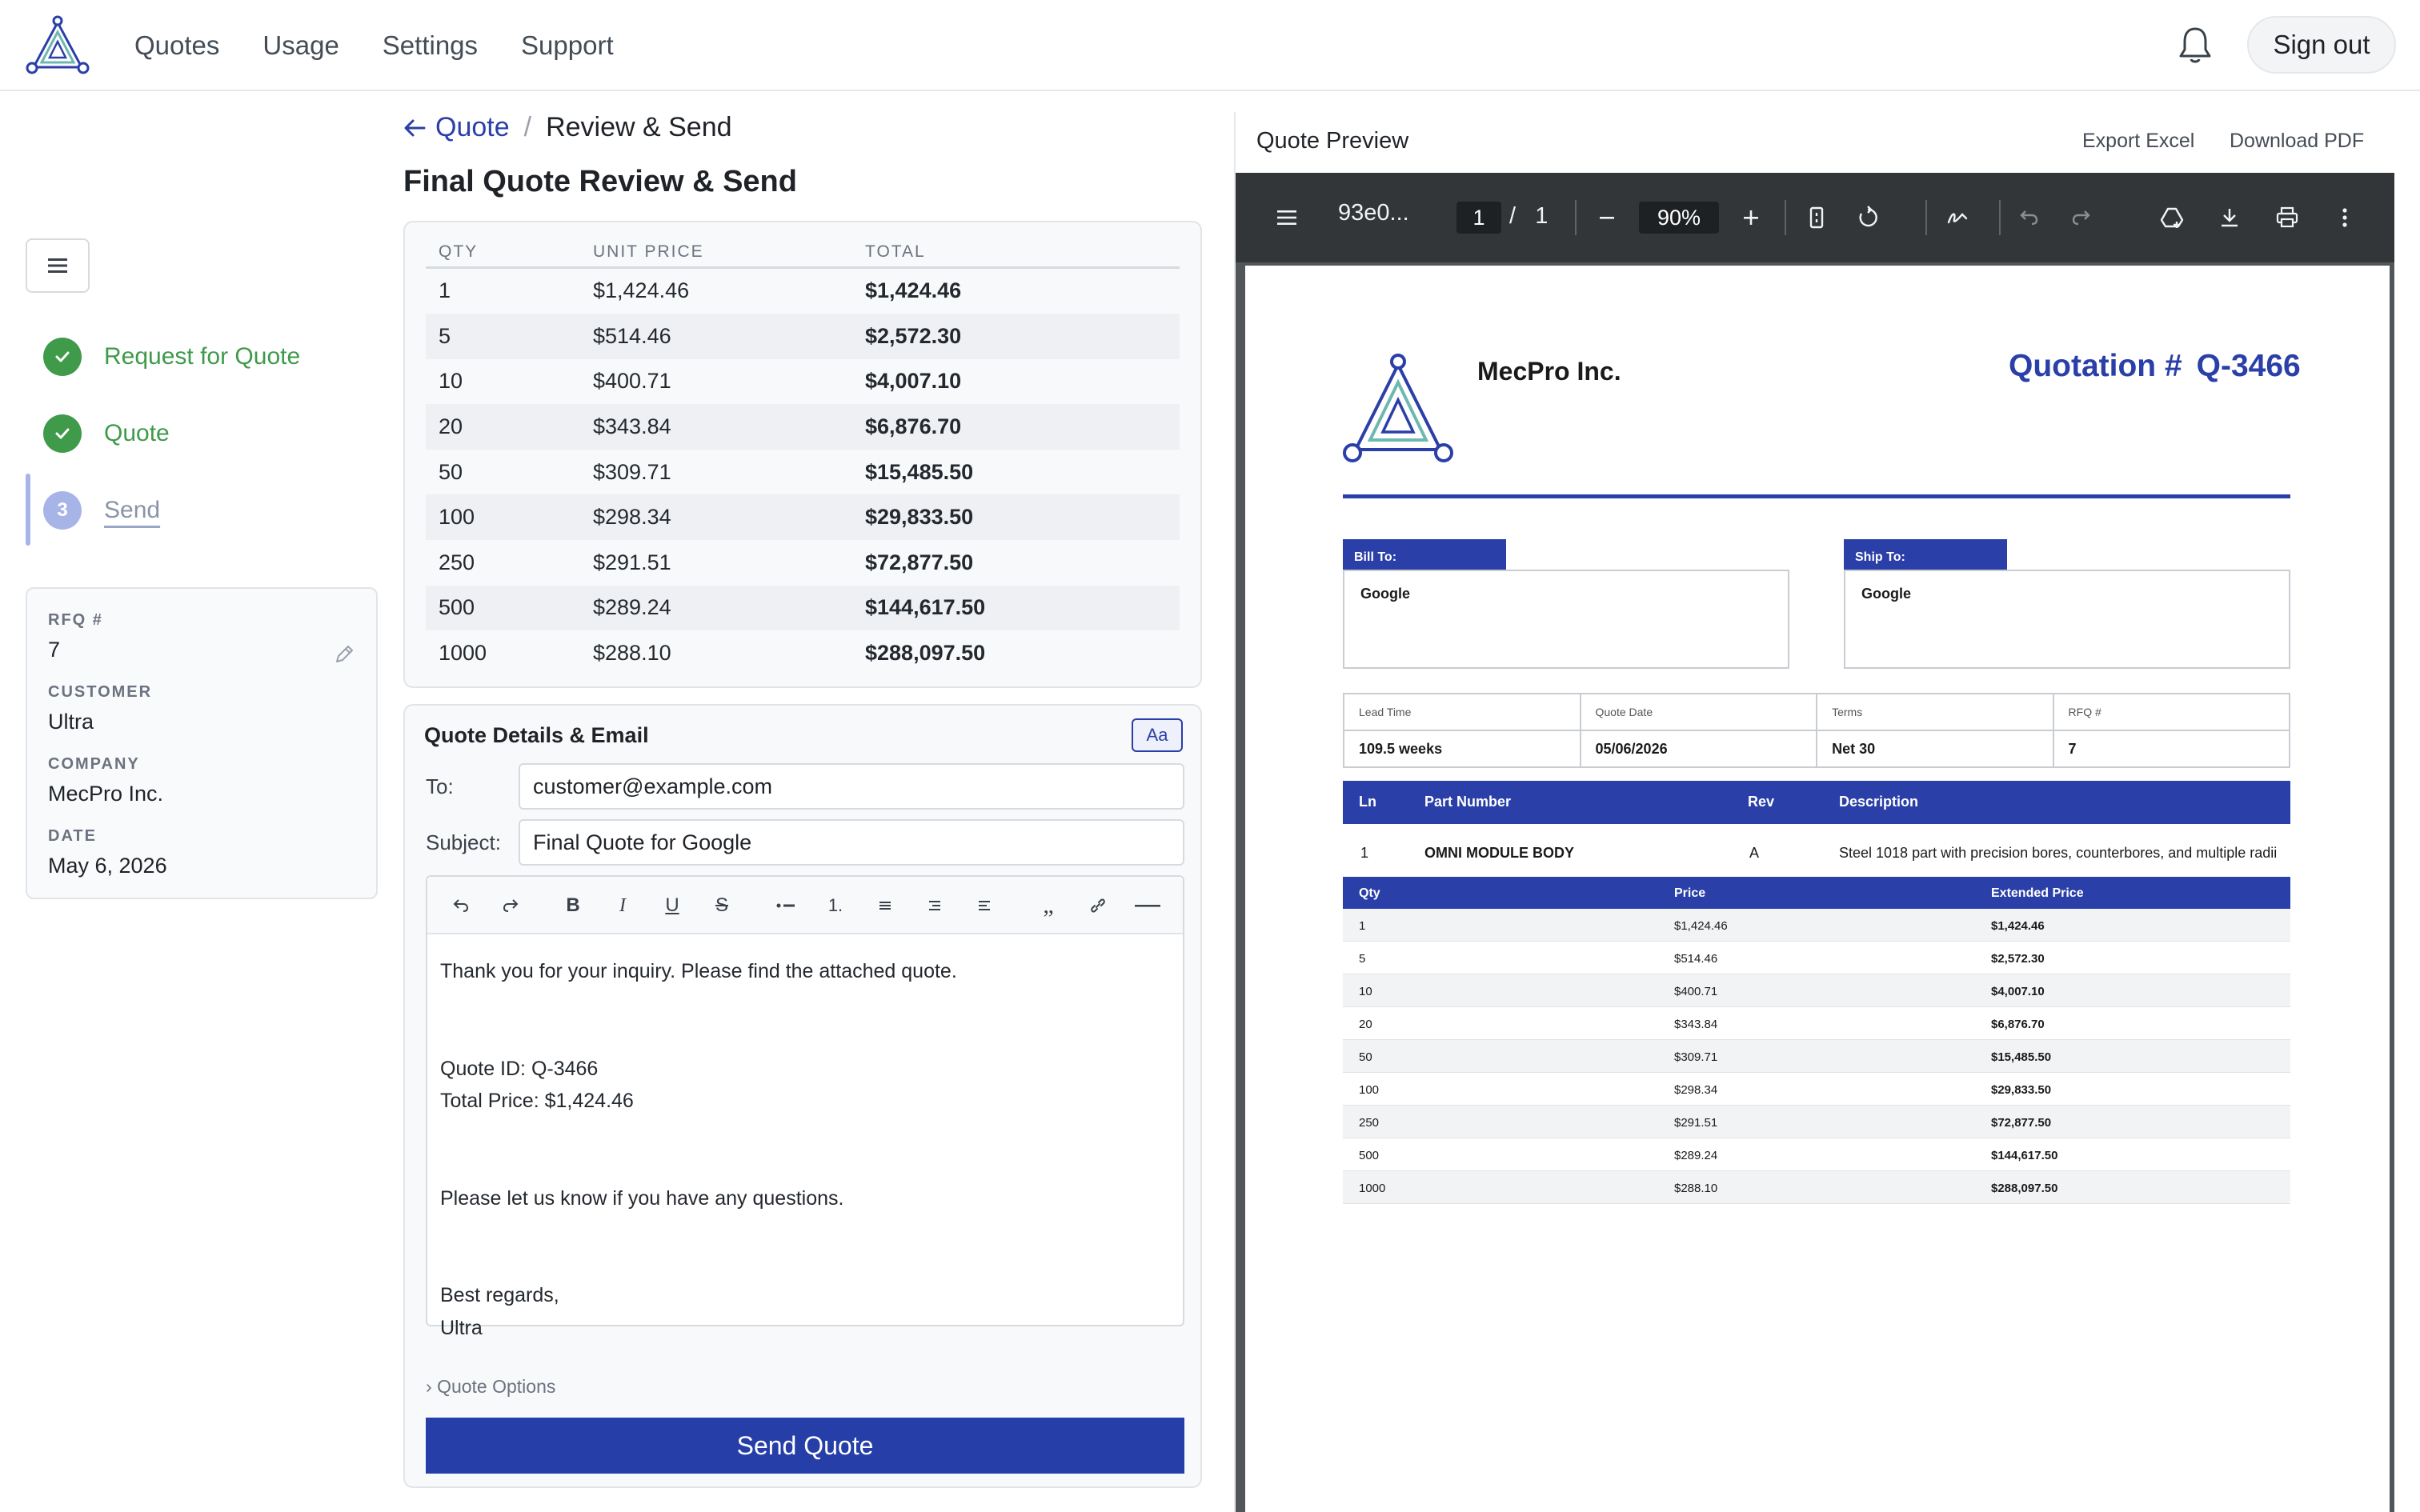  I want to click on cell-unit-price: $288.10, so click(632, 652).